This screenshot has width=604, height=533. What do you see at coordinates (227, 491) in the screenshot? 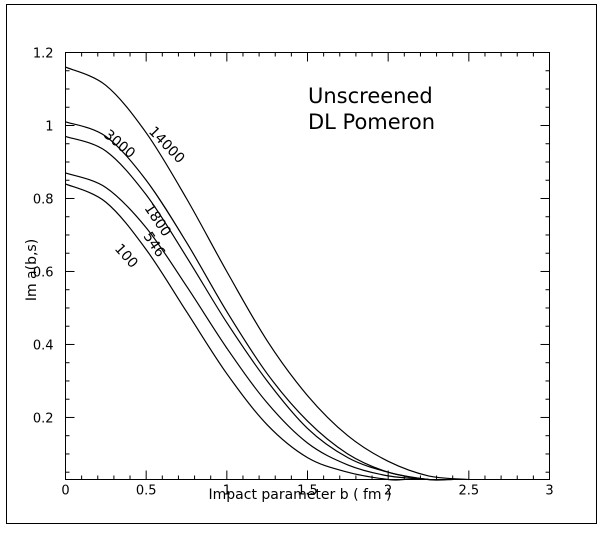
I see `x-tick-label: 1` at bounding box center [227, 491].